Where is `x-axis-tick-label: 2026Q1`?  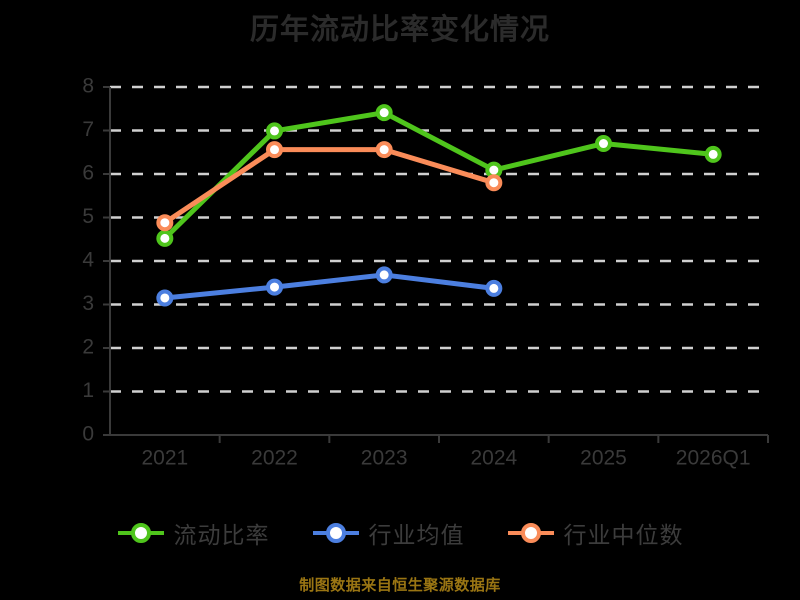
x-axis-tick-label: 2026Q1 is located at coordinates (713, 457).